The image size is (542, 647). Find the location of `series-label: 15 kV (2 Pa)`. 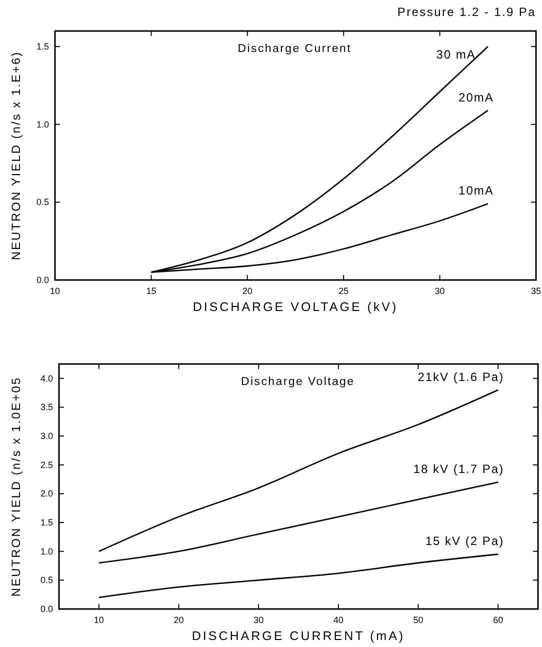

series-label: 15 kV (2 Pa) is located at coordinates (464, 541).